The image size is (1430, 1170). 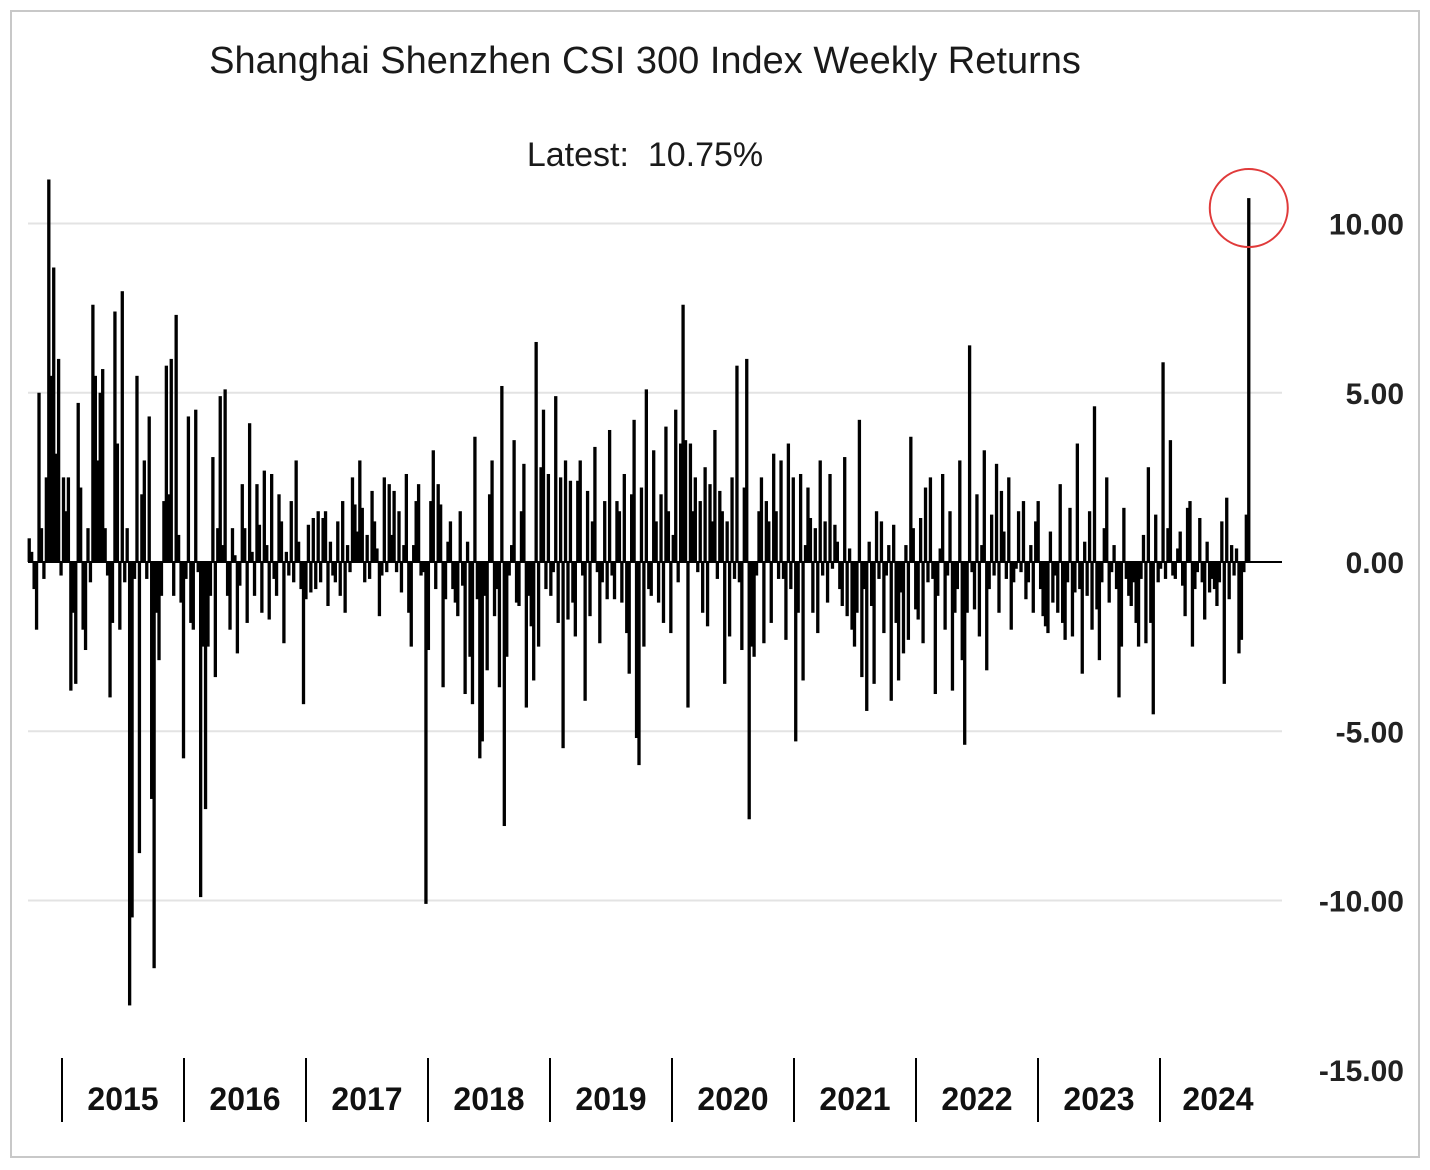 I want to click on annotations, so click(x=1248, y=208).